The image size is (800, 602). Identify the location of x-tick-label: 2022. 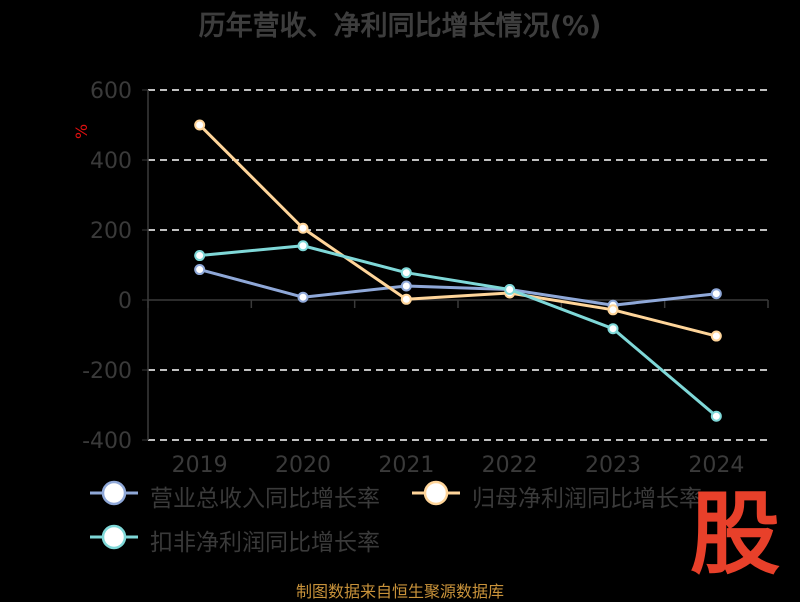
(510, 465).